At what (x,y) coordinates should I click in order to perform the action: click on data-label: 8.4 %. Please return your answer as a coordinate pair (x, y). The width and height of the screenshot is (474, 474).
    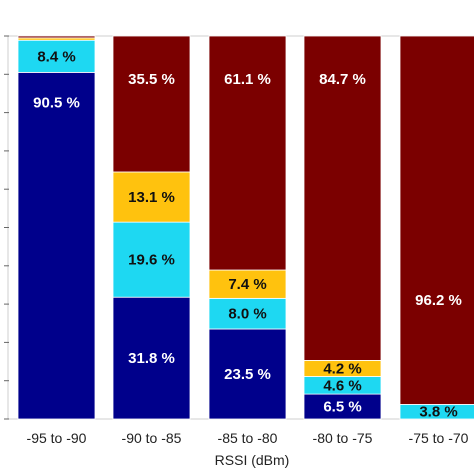
    Looking at the image, I should click on (56, 56).